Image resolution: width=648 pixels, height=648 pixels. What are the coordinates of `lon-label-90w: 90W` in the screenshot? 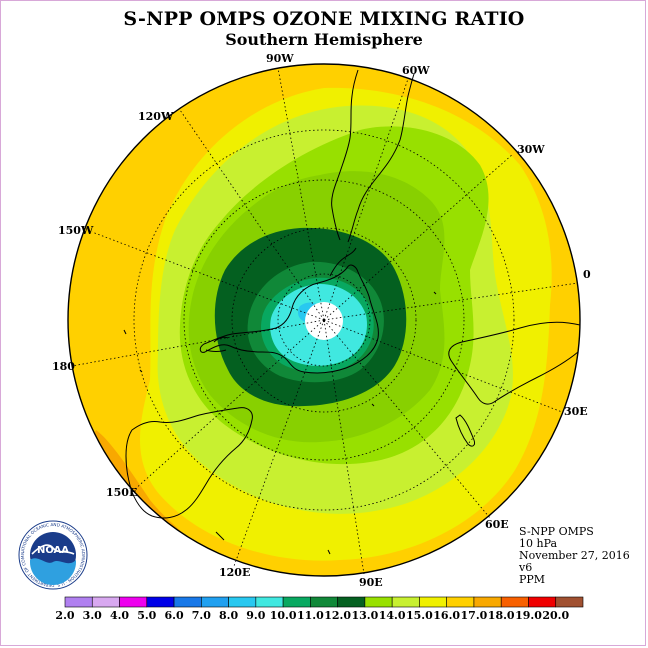 It's located at (280, 58).